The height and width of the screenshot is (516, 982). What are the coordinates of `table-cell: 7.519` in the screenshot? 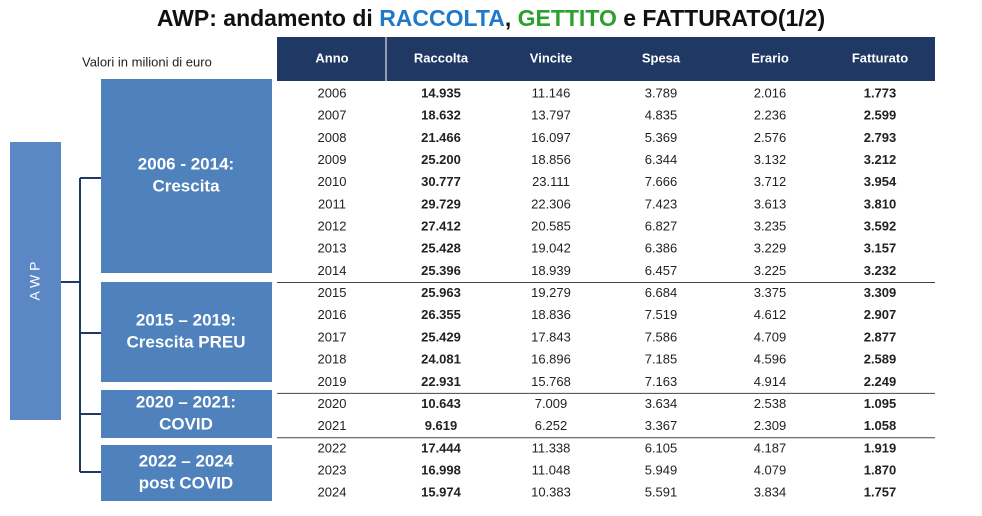 It's located at (661, 314).